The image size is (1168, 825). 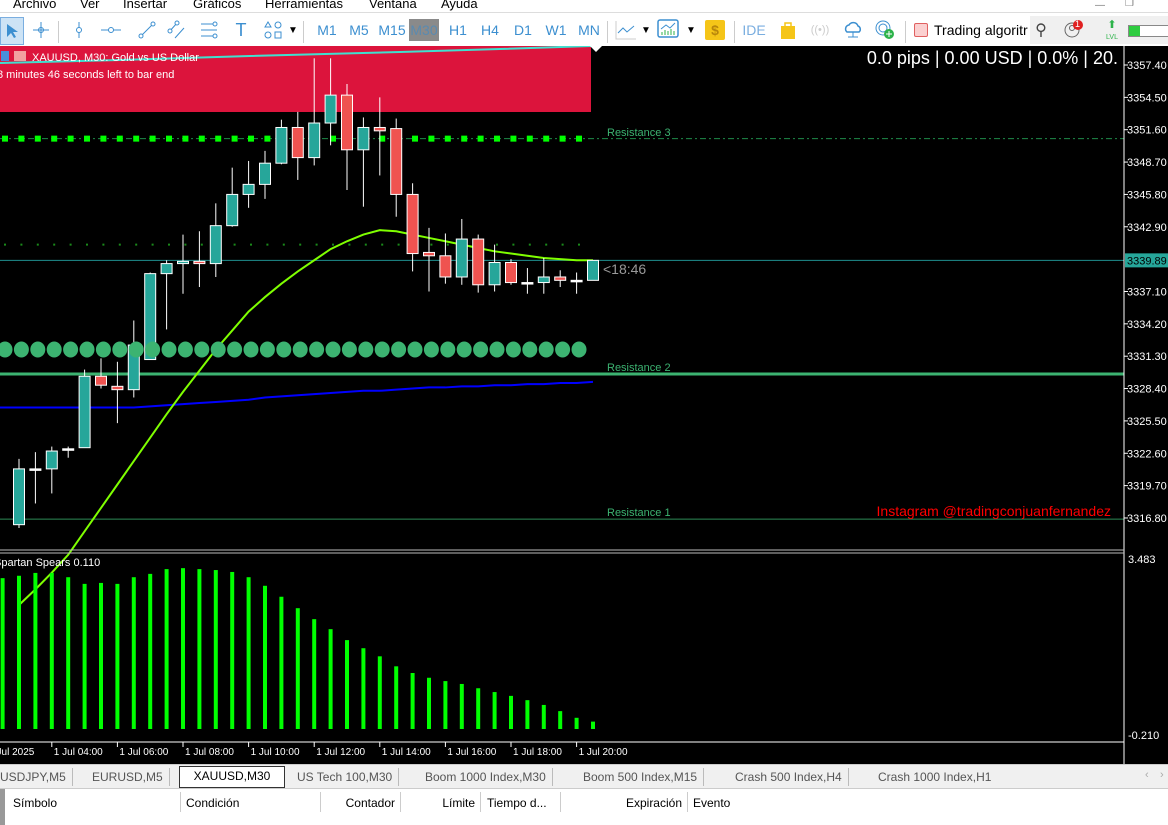 What do you see at coordinates (715, 30) in the screenshot?
I see `dollar-icon: $` at bounding box center [715, 30].